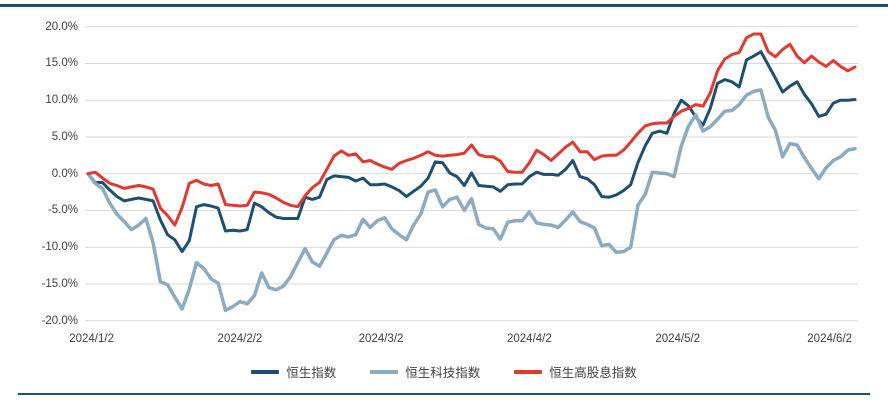  What do you see at coordinates (62, 210) in the screenshot?
I see `y-axis-label: -5.0%` at bounding box center [62, 210].